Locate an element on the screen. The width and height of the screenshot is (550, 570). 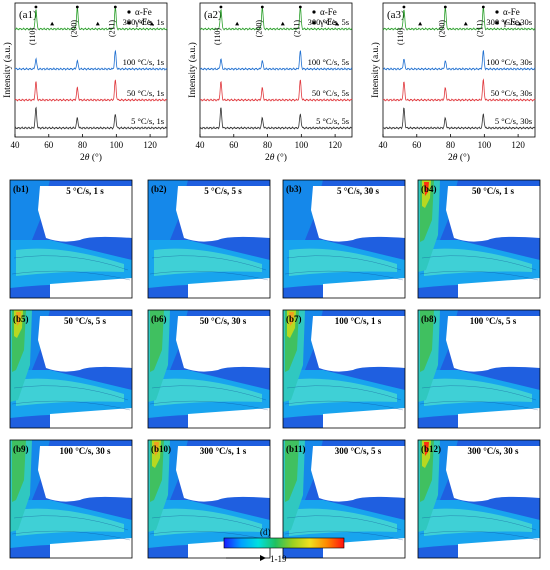
xrd-peak-label: (110) is located at coordinates (217, 36).